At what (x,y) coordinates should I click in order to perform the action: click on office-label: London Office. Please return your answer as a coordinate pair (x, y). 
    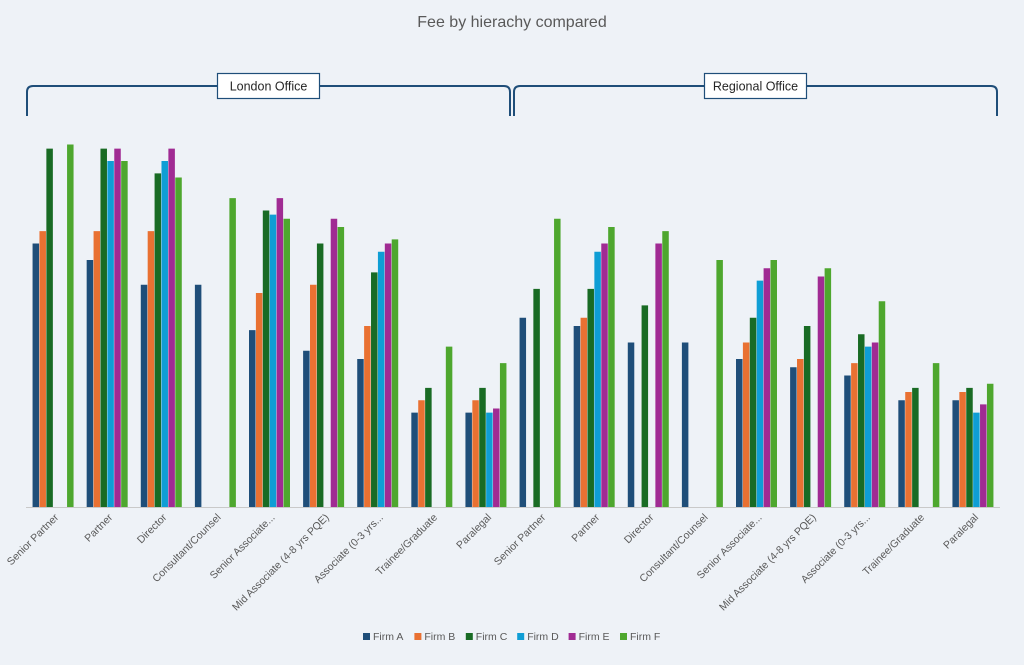
    Looking at the image, I should click on (269, 87).